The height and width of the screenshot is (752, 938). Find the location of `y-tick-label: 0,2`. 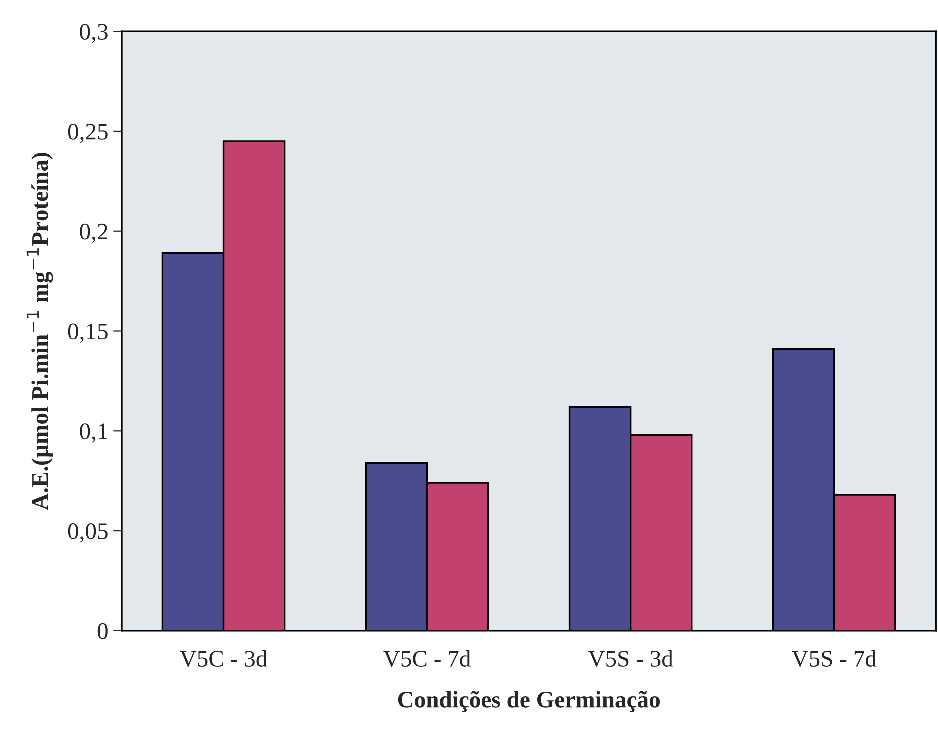

y-tick-label: 0,2 is located at coordinates (94, 234).